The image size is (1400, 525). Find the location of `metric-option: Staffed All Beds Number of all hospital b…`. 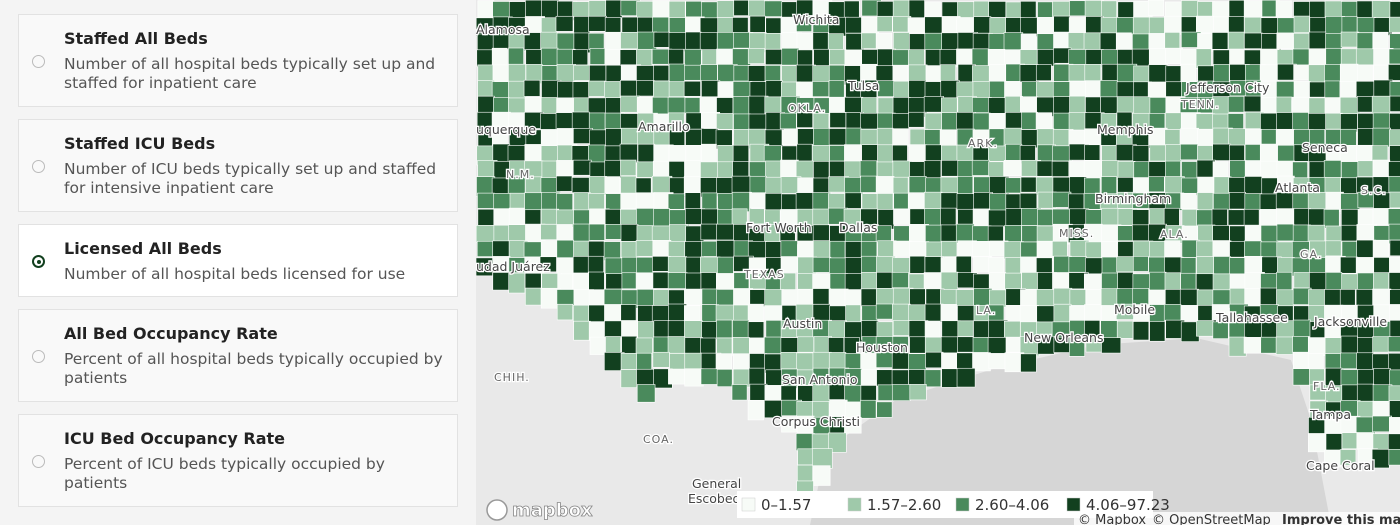

metric-option: Staffed All Beds Number of all hospital b… is located at coordinates (238, 60).